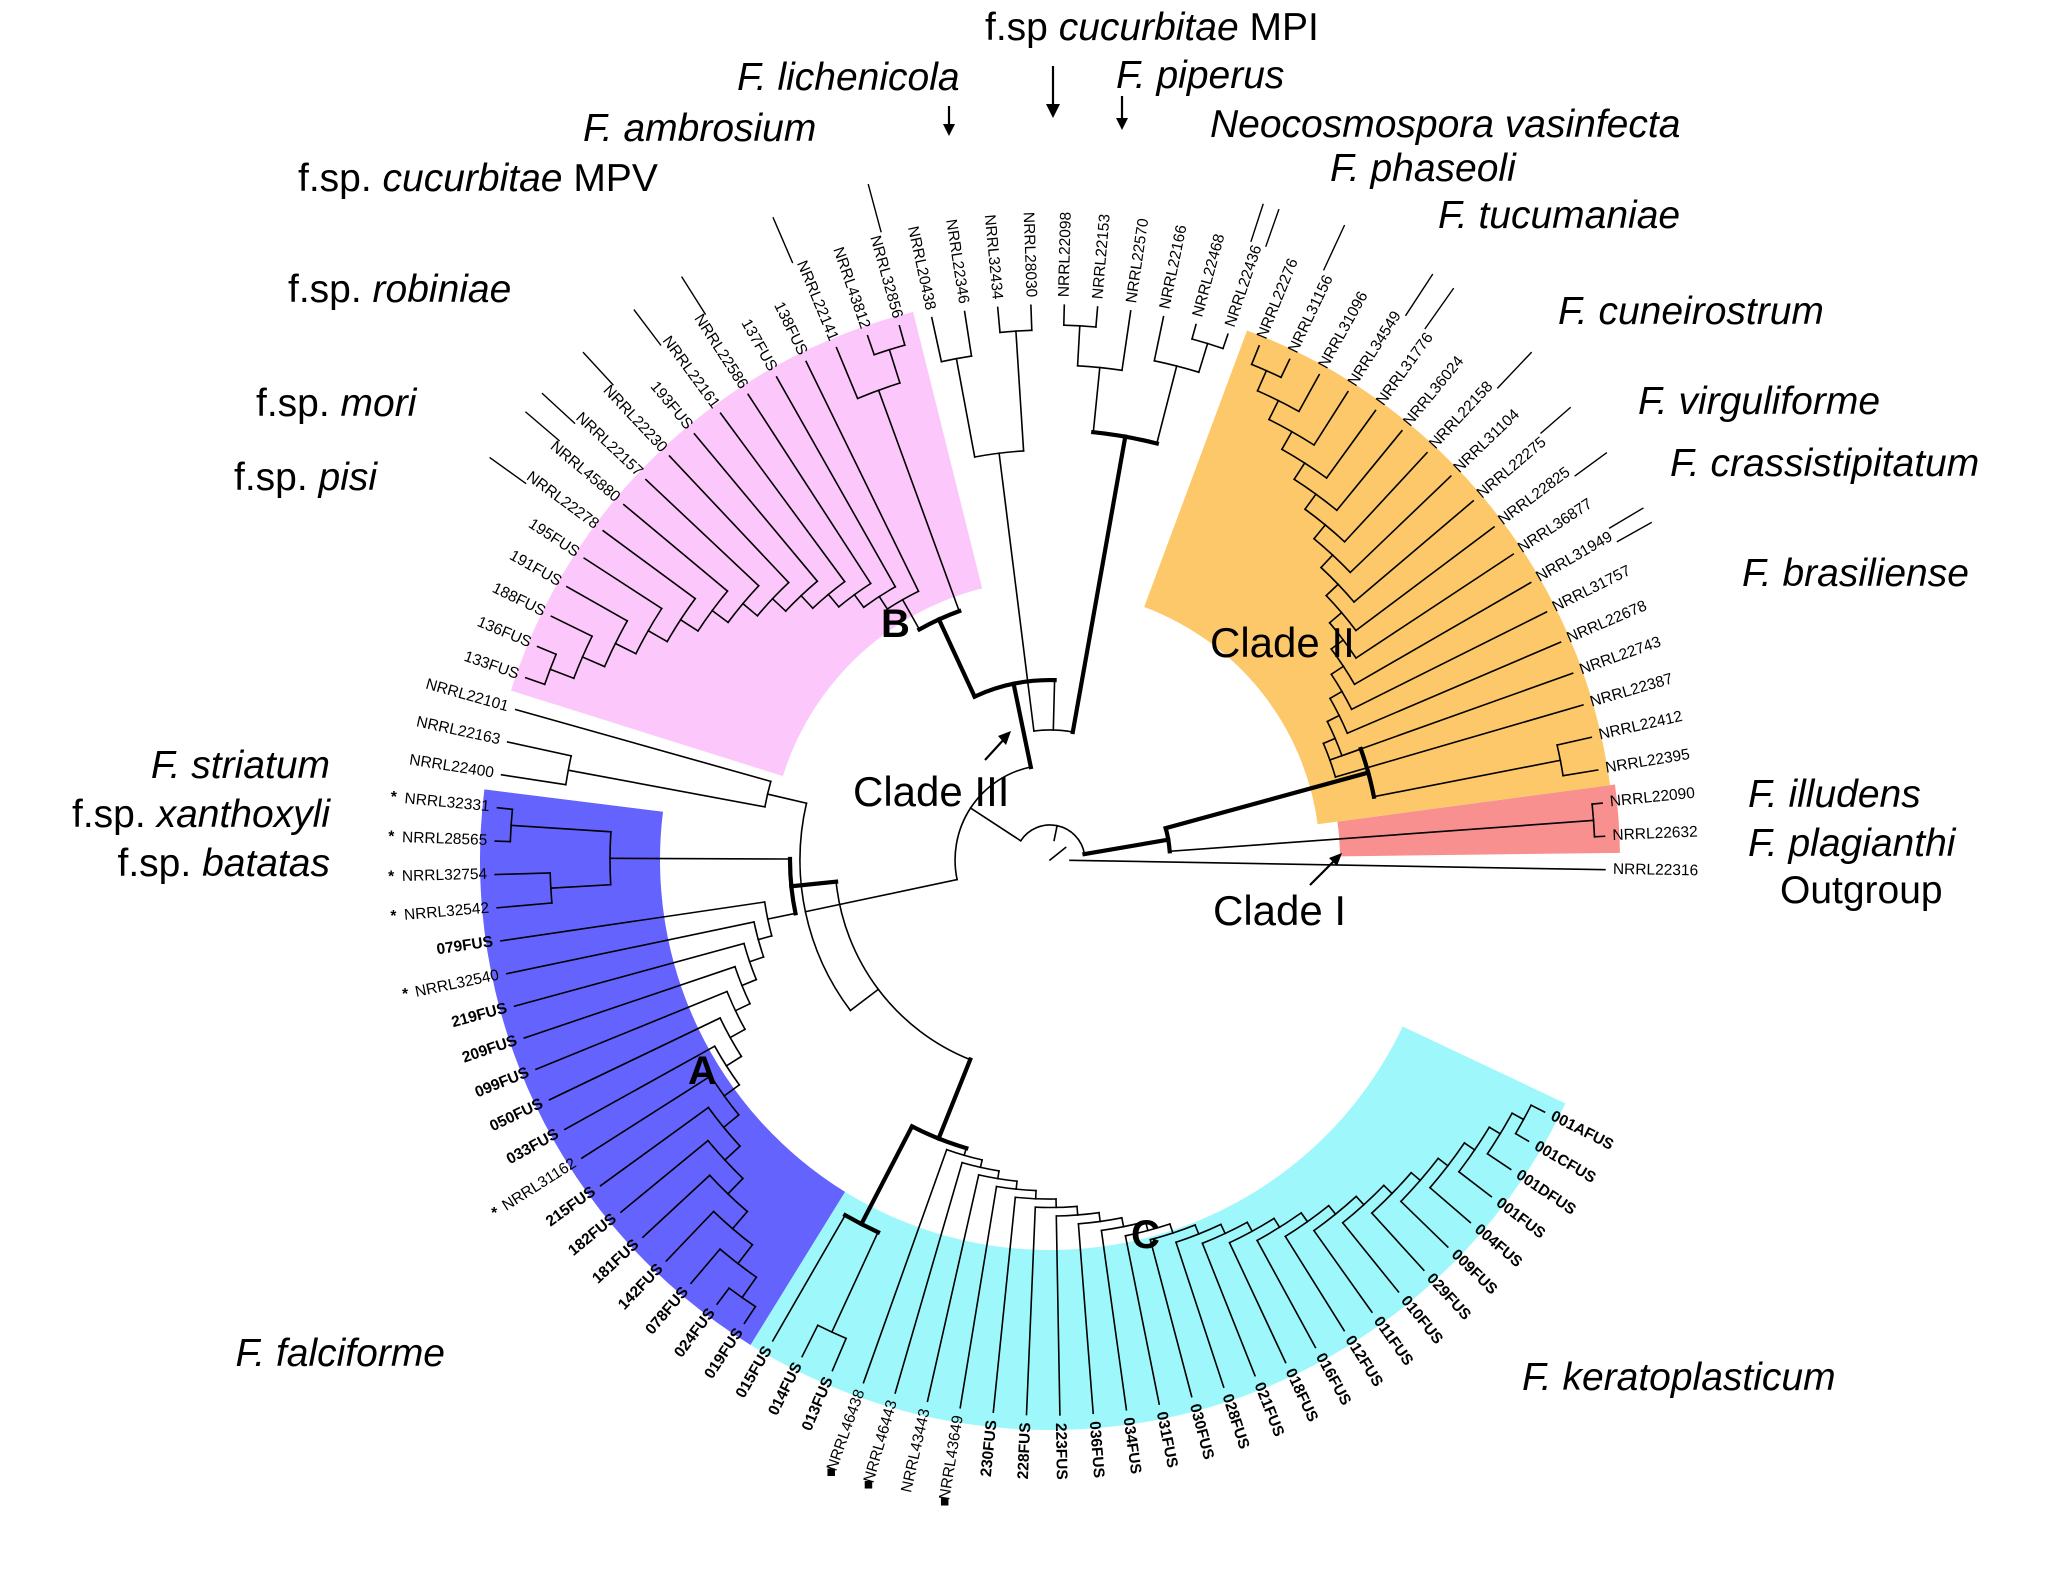  I want to click on group-label-neocosmospora: Neocosmospora vasinfecta, so click(1445, 124).